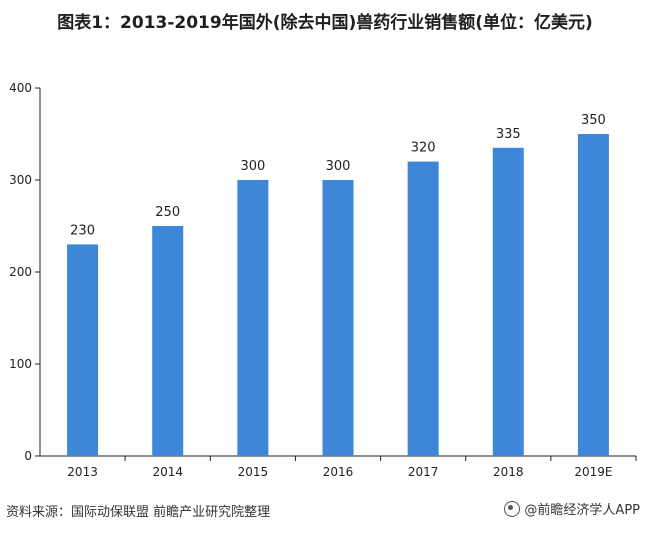  What do you see at coordinates (20, 180) in the screenshot?
I see `y-tick-label: 300` at bounding box center [20, 180].